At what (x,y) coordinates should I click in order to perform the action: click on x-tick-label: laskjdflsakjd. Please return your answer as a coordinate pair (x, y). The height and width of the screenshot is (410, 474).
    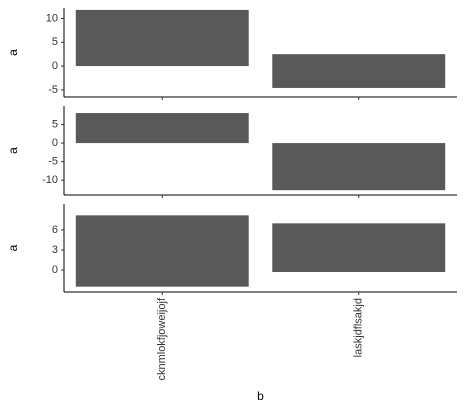
    Looking at the image, I should click on (359, 327).